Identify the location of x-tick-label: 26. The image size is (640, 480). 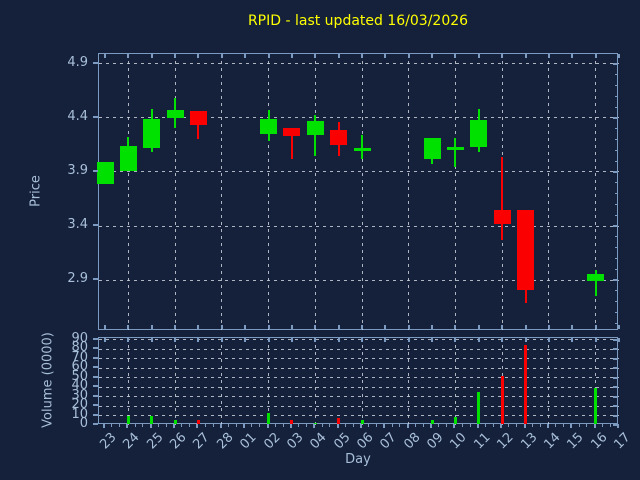
(178, 441).